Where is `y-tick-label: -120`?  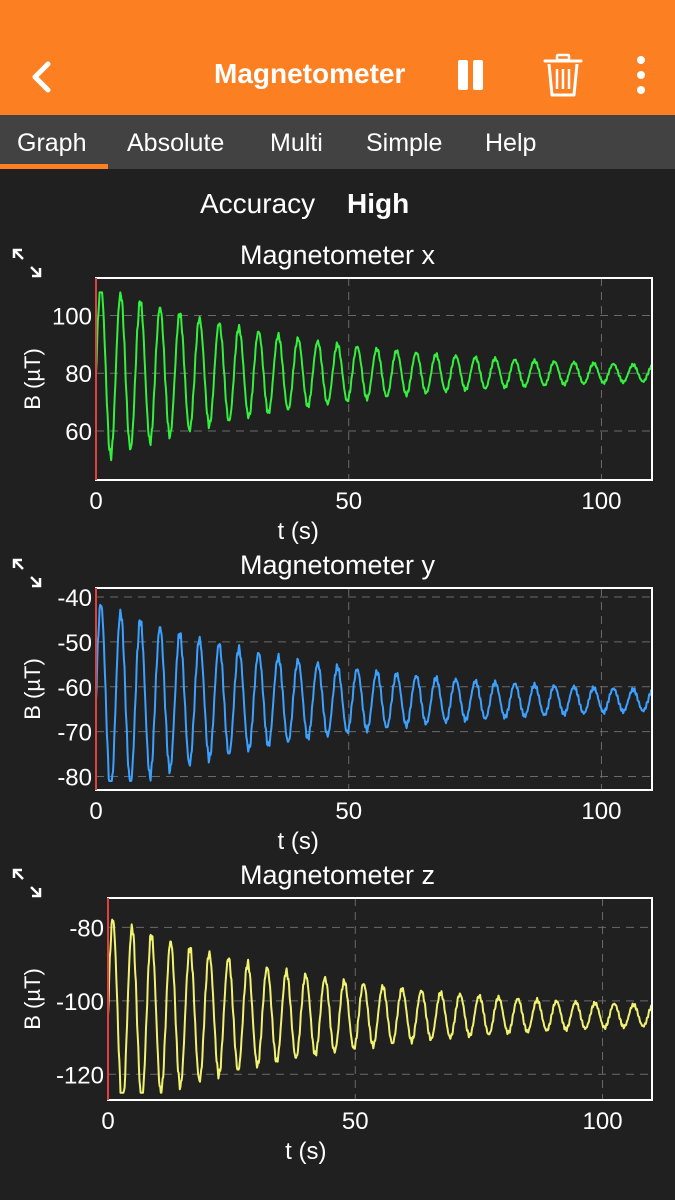 y-tick-label: -120 is located at coordinates (80, 1075).